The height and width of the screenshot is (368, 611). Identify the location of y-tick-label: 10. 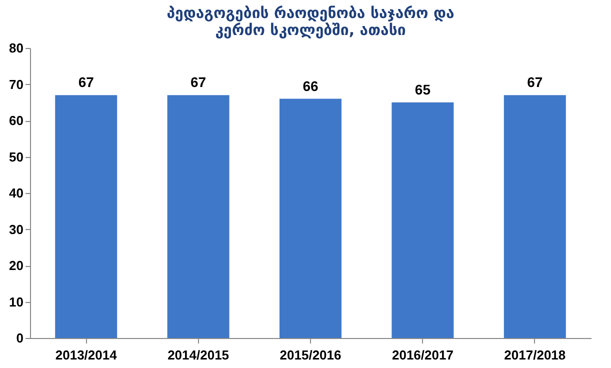
(16, 302).